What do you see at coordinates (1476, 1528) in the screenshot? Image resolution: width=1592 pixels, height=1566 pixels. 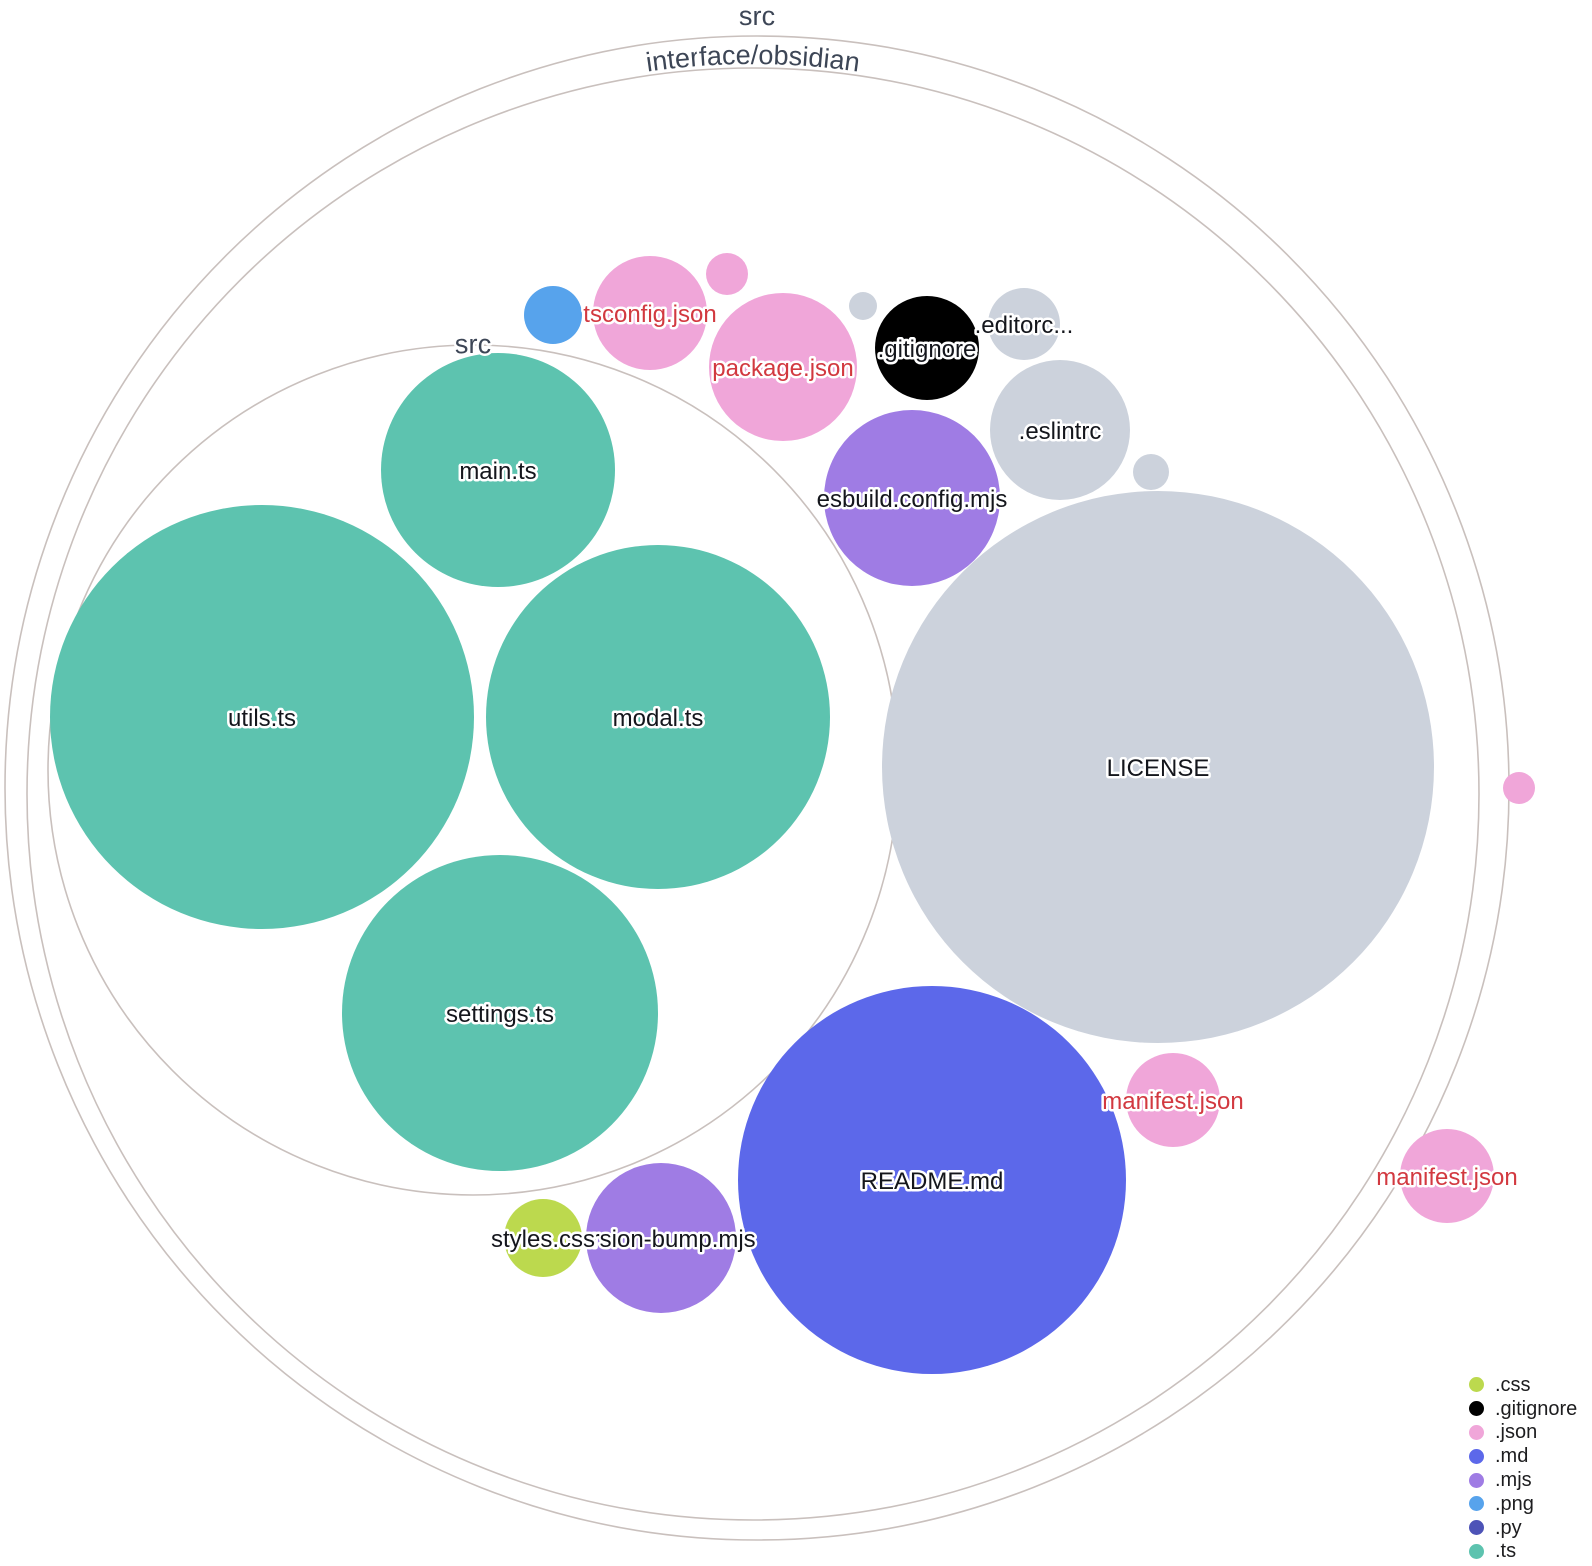 I see `legend-dot-py-icon` at bounding box center [1476, 1528].